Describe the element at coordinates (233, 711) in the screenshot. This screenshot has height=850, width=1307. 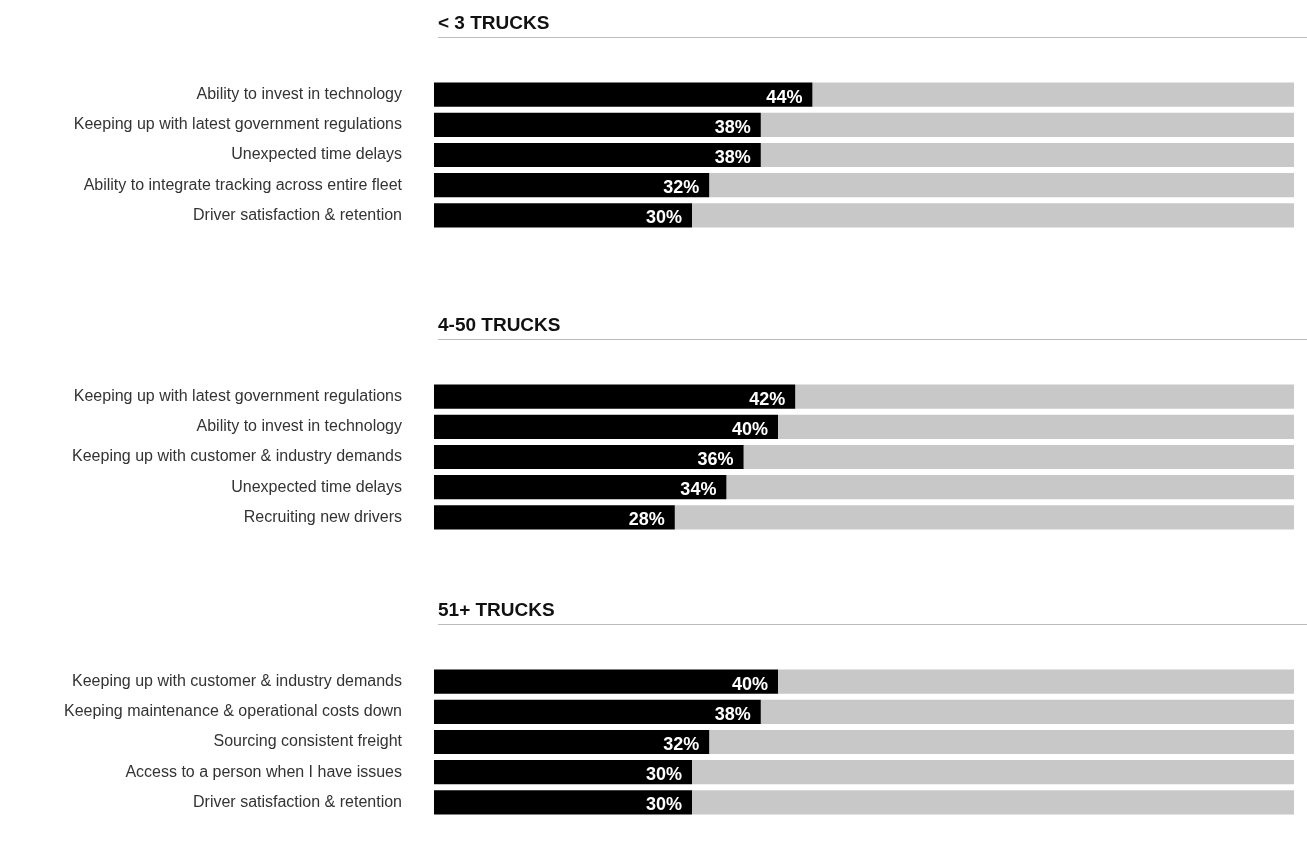
I see `y-tick-label: Keeping maintenance & operational costs down` at that location.